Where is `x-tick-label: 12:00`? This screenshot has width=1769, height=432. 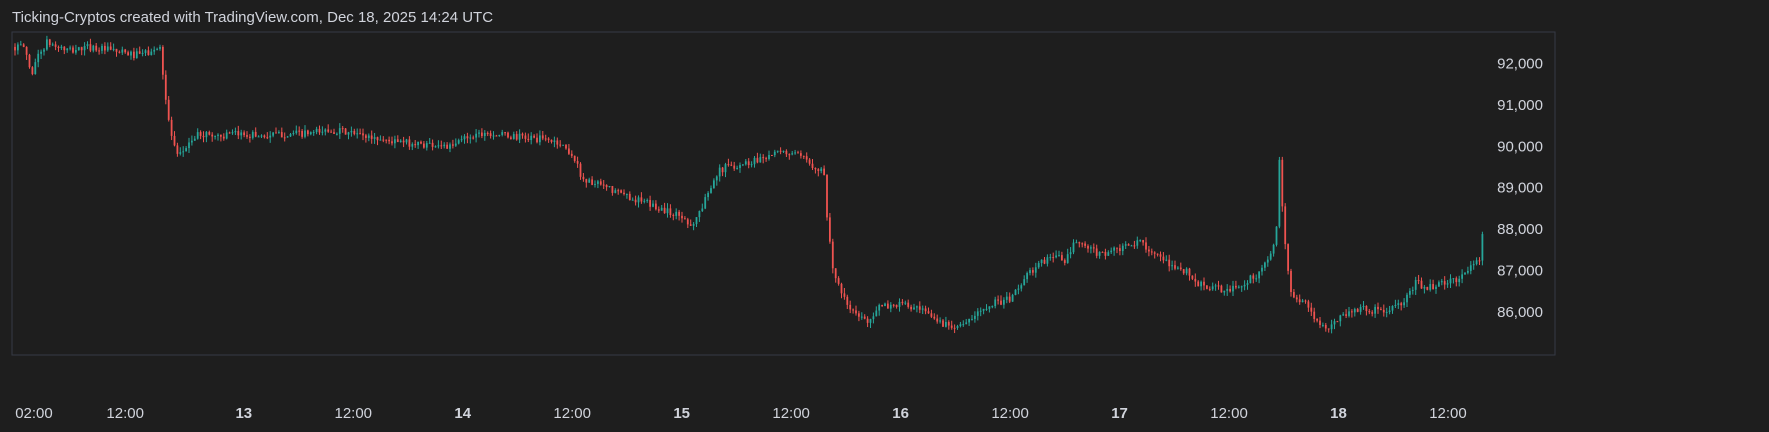 x-tick-label: 12:00 is located at coordinates (125, 413).